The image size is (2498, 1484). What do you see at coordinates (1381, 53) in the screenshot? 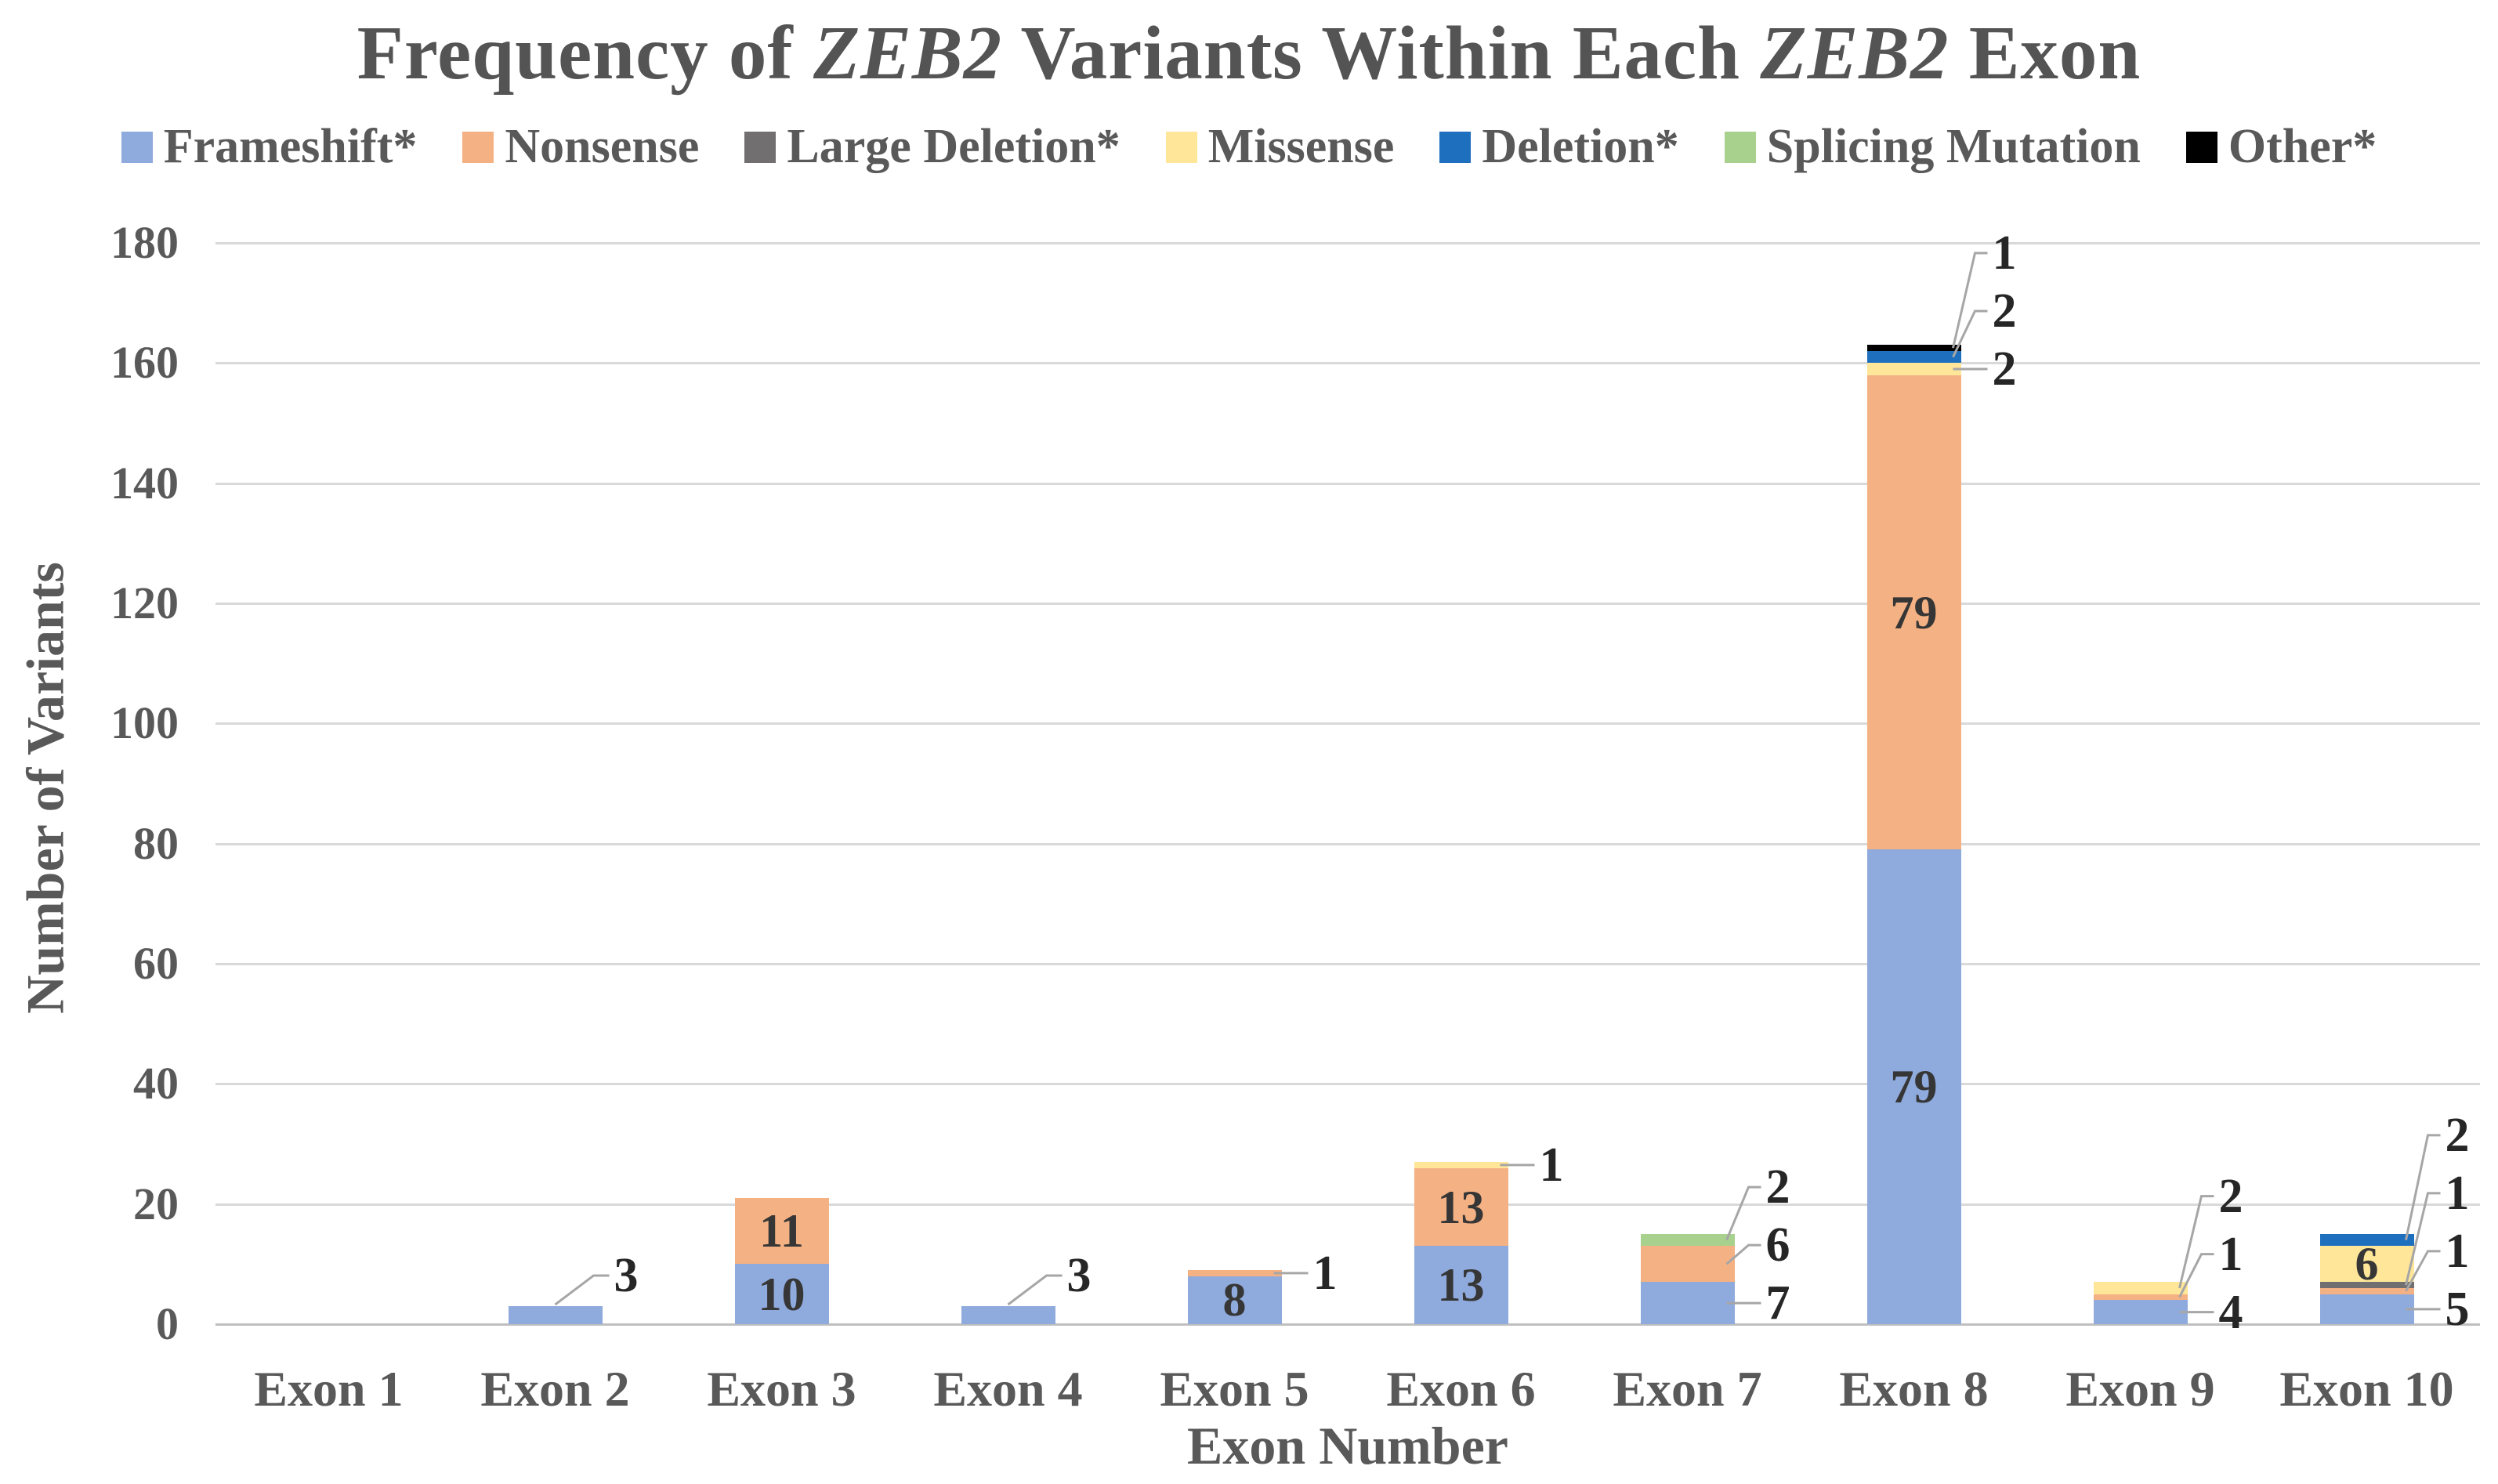
I see `title-text: Variants Within Each` at bounding box center [1381, 53].